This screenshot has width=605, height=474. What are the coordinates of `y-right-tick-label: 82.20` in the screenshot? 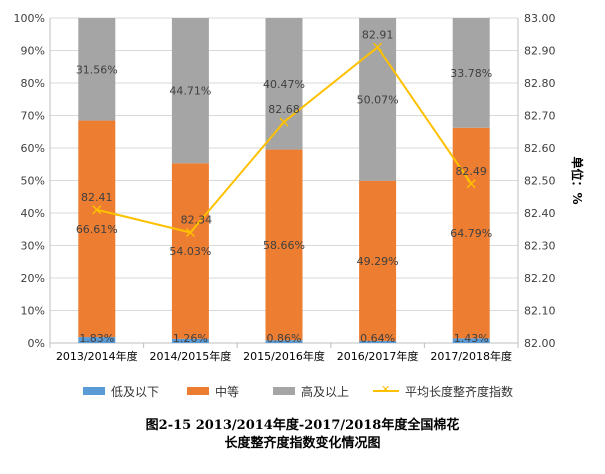 It's located at (540, 278).